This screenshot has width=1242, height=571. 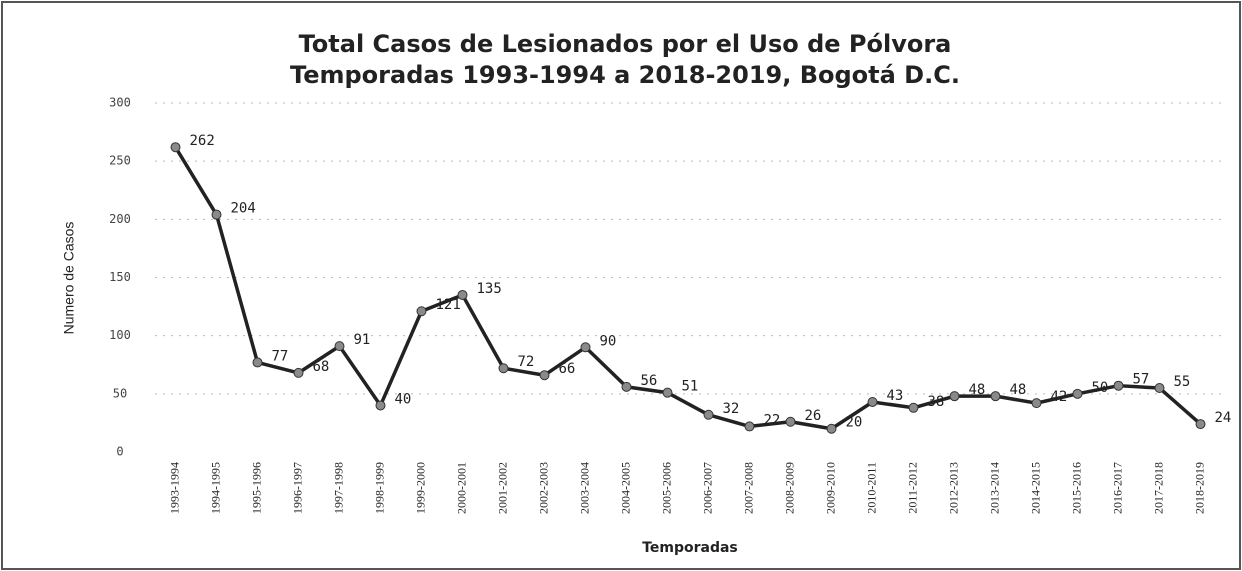 I want to click on data-label: 51, so click(x=690, y=387).